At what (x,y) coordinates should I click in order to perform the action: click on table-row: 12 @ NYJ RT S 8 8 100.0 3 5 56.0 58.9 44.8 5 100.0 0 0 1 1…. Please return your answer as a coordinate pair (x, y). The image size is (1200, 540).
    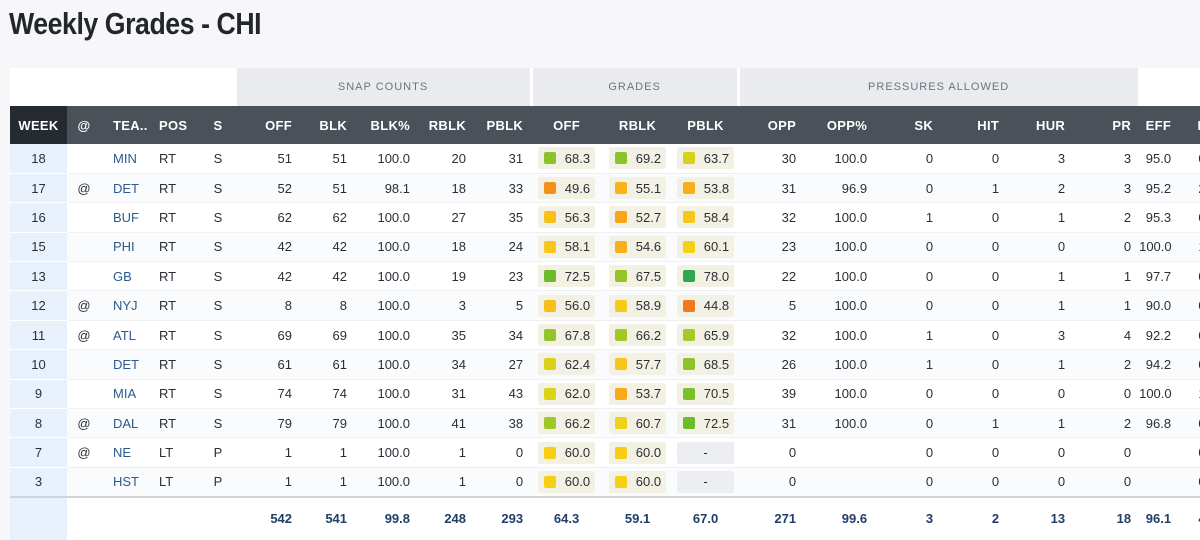
    Looking at the image, I should click on (605, 305).